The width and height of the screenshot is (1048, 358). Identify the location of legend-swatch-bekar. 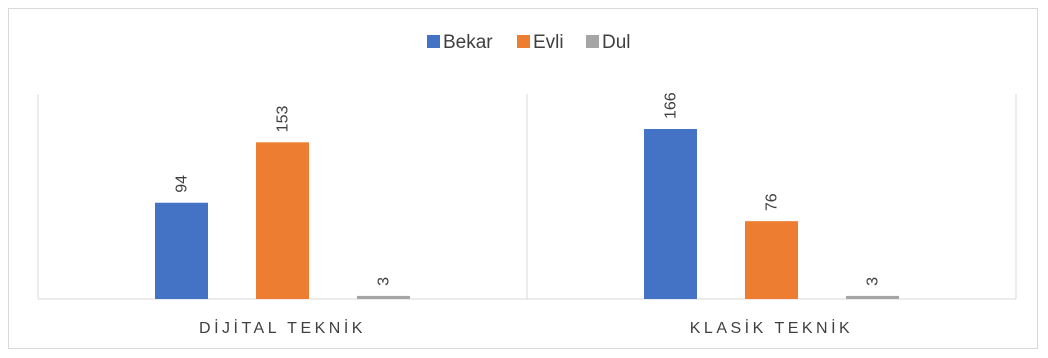
(433, 41).